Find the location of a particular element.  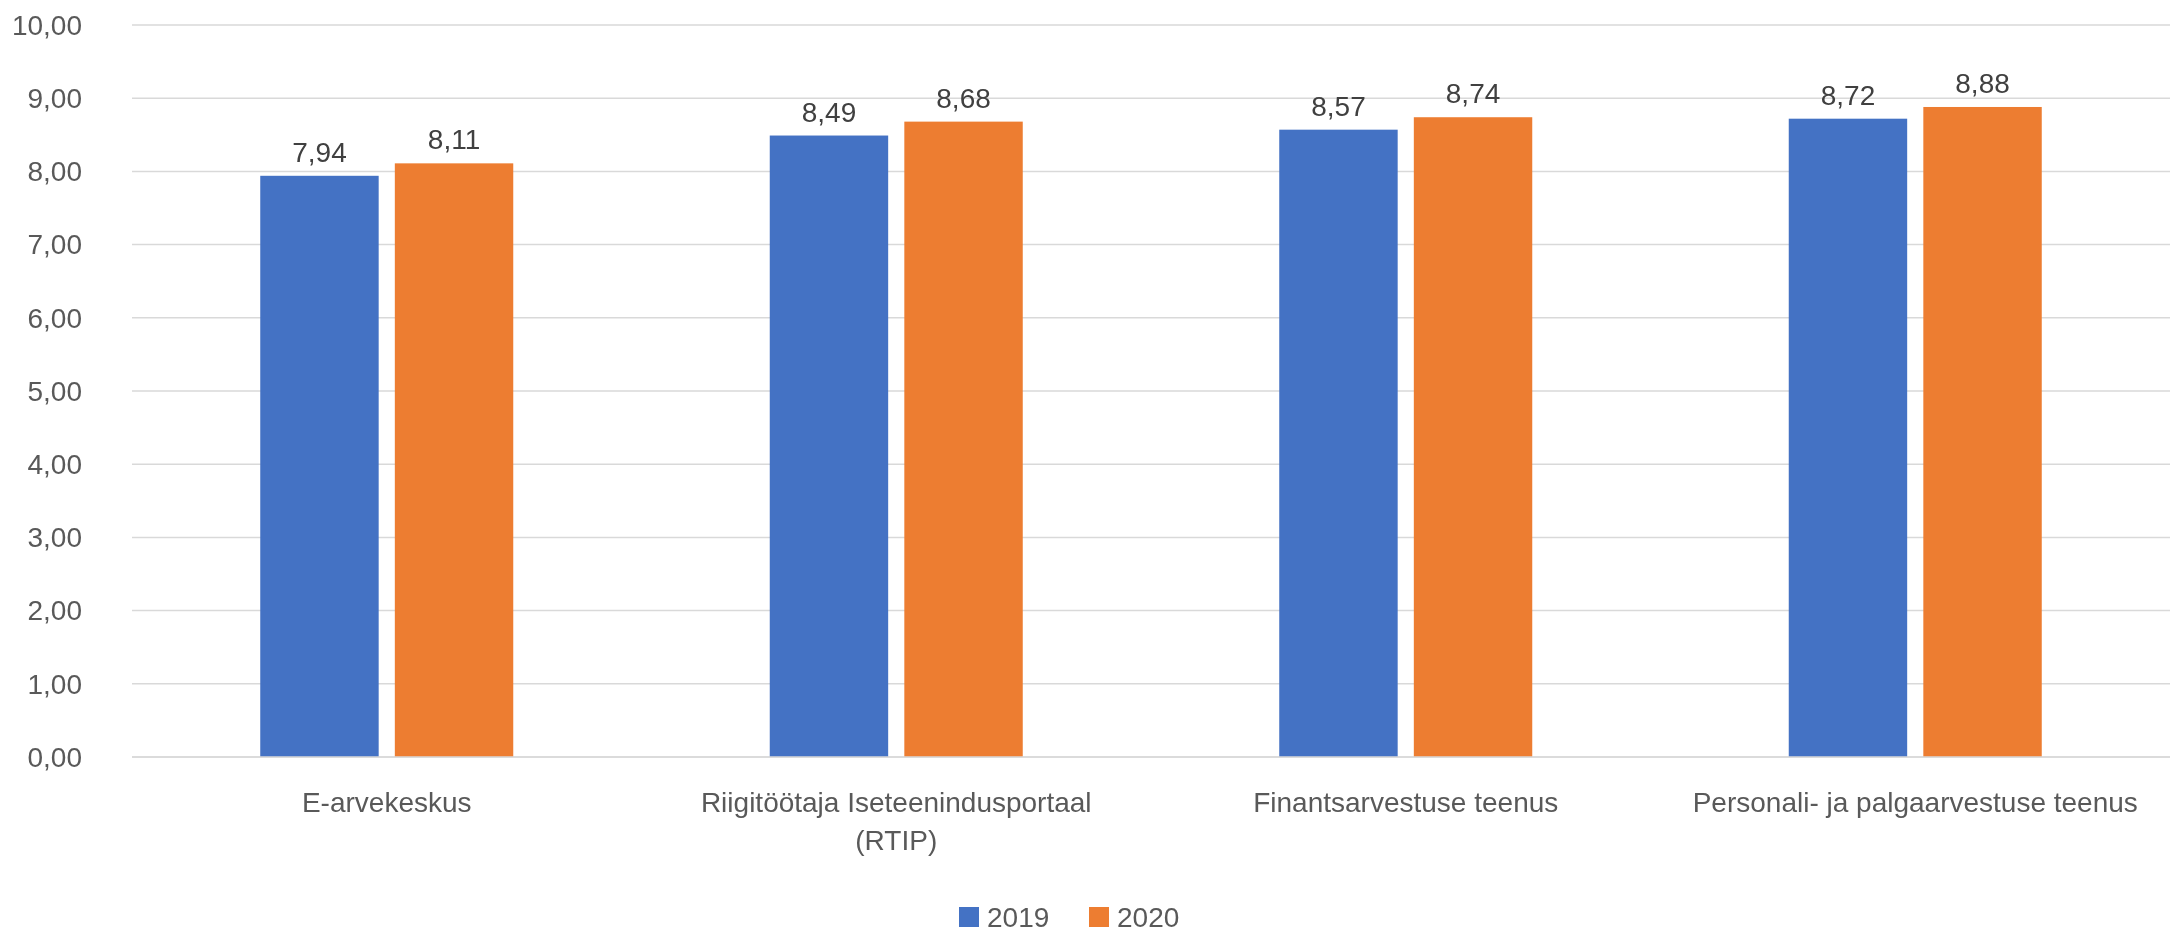

y-tick-label: 7,00 is located at coordinates (54, 245).